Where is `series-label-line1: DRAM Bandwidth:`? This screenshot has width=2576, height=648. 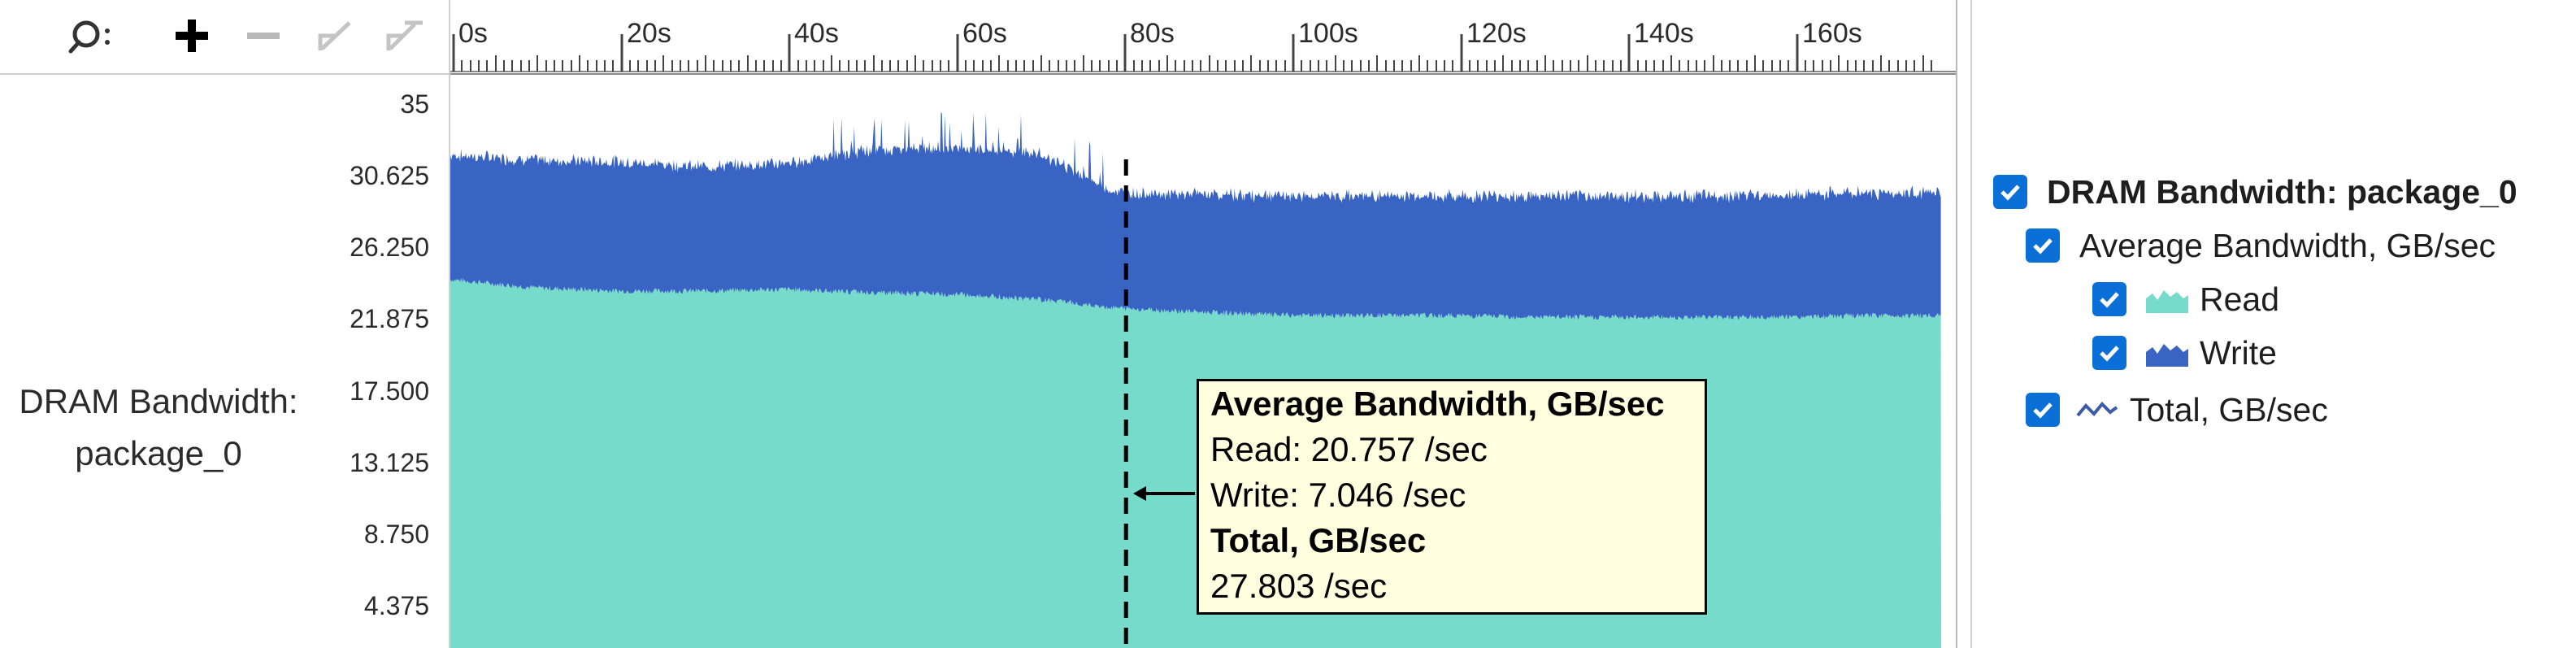
series-label-line1: DRAM Bandwidth: is located at coordinates (158, 401).